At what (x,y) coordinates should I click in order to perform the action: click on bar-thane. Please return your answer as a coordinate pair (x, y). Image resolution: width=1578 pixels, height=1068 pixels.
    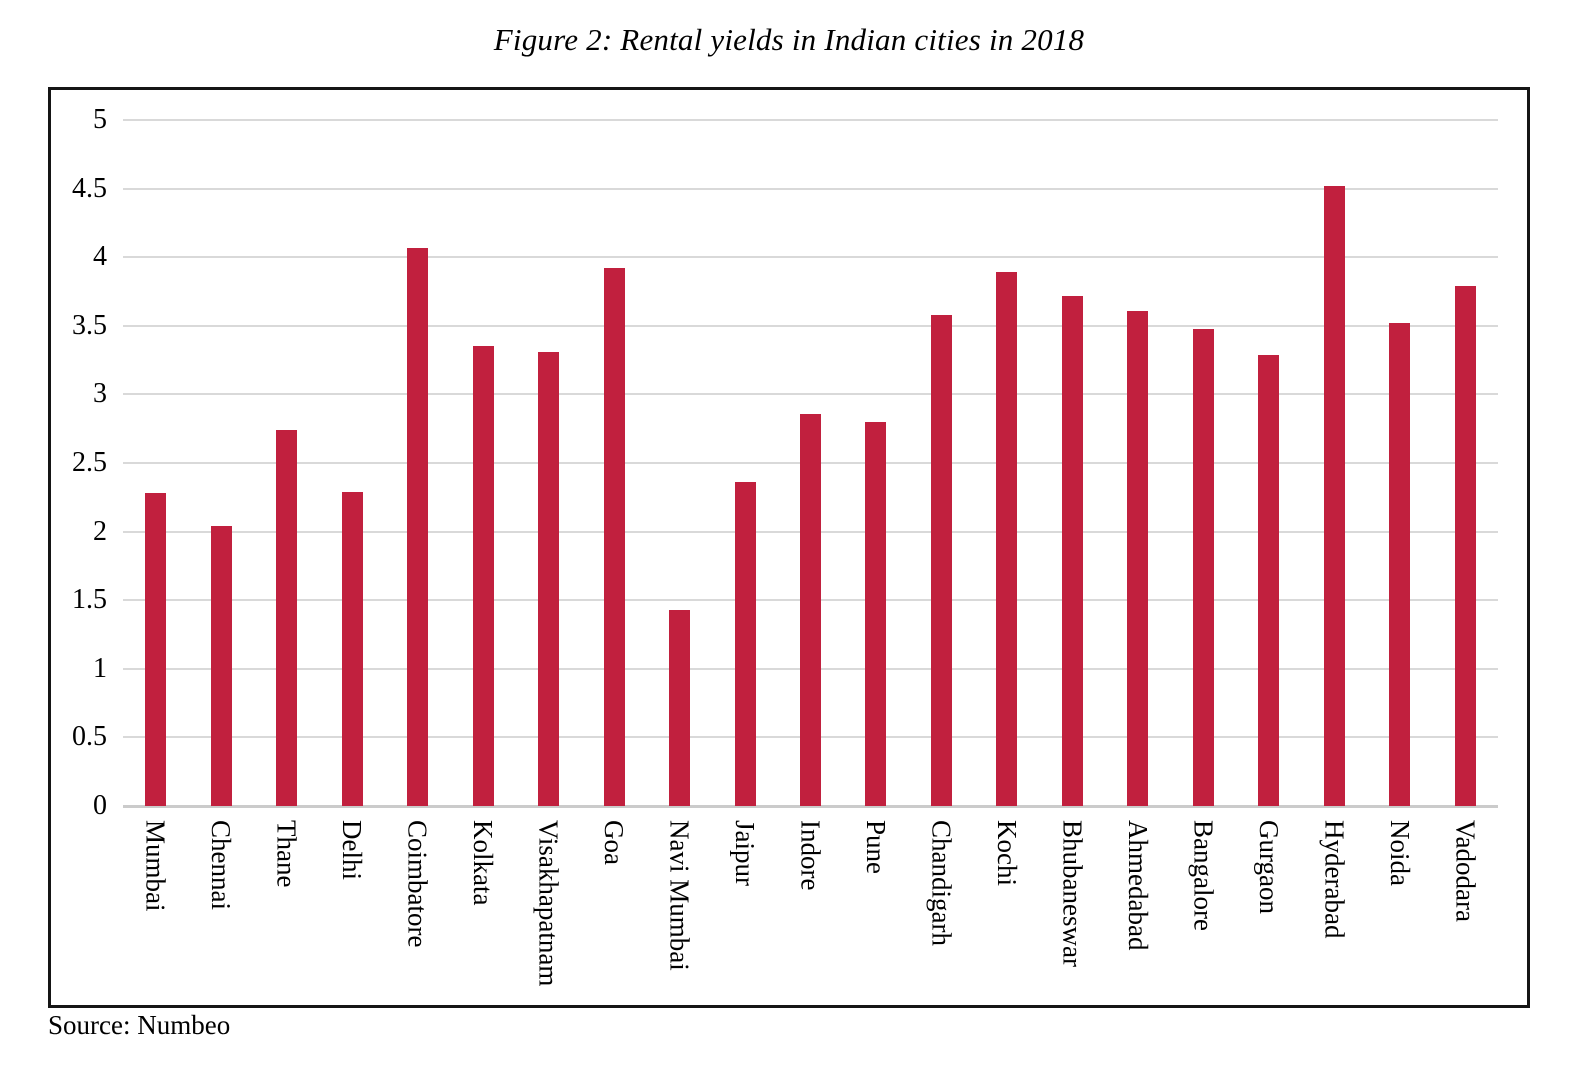
    Looking at the image, I should click on (287, 618).